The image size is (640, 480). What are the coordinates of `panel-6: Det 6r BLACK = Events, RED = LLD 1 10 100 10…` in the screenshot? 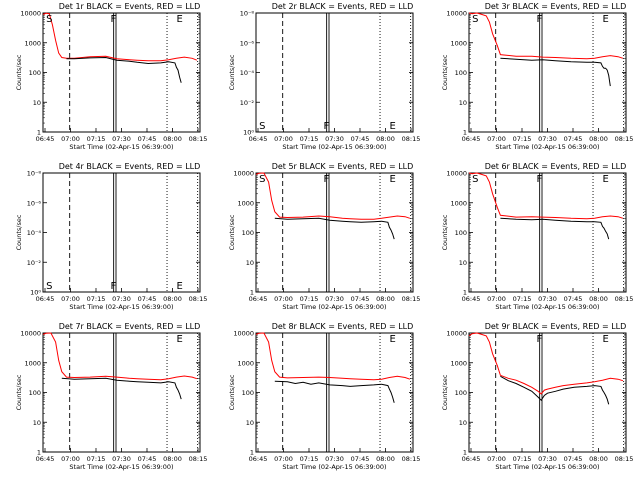 It's located at (537, 236).